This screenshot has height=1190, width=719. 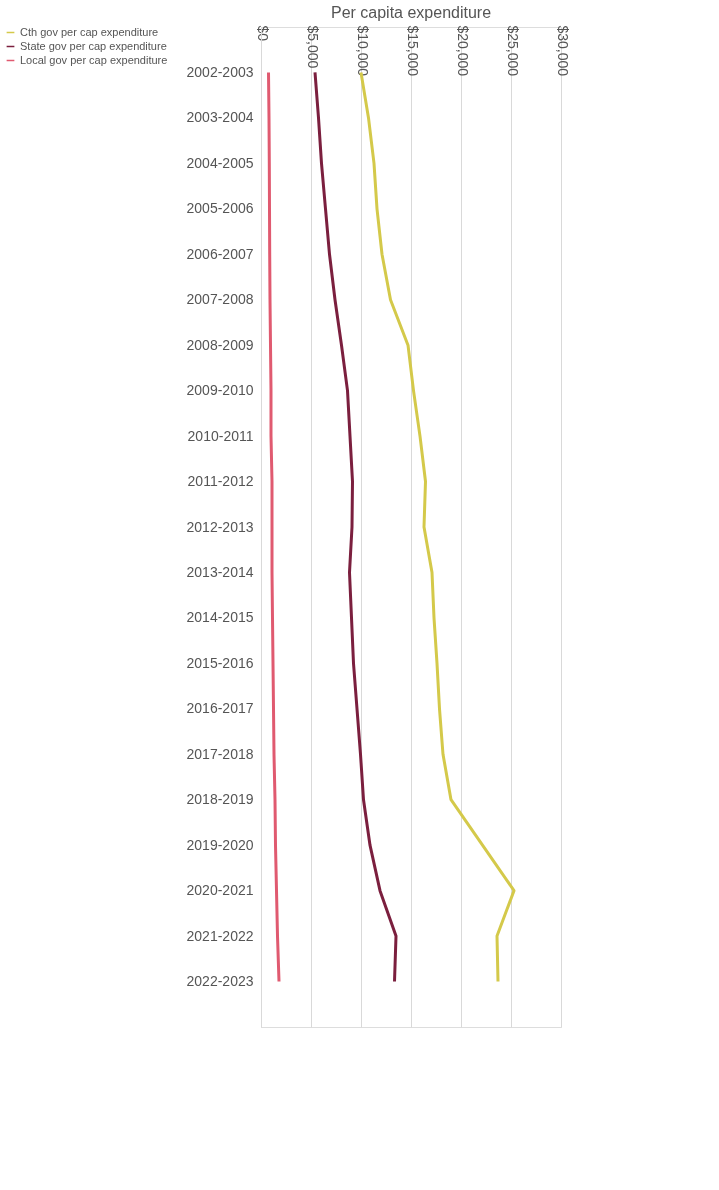 I want to click on chart-title: Per capita expenditure, so click(x=411, y=12).